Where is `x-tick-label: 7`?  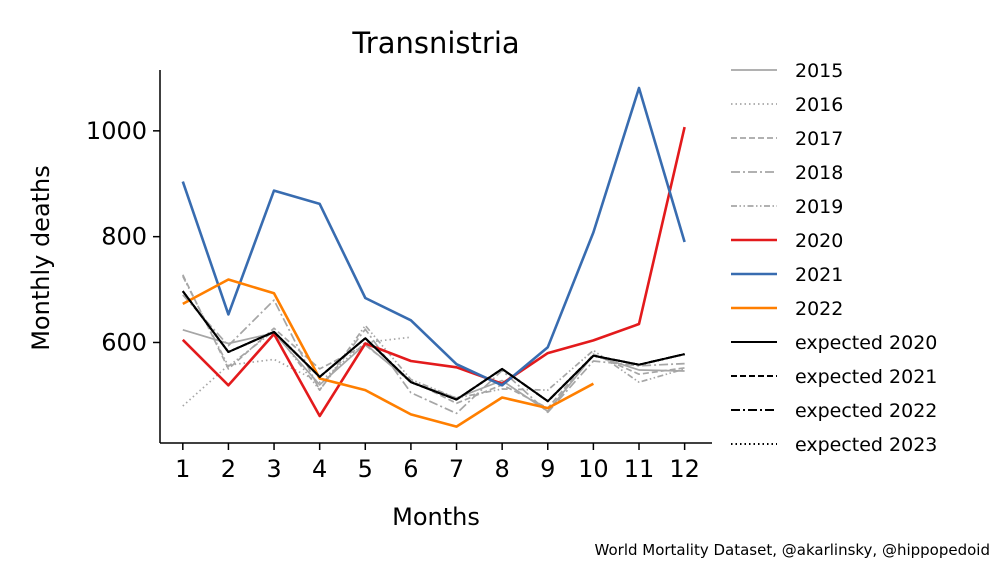 x-tick-label: 7 is located at coordinates (456, 469).